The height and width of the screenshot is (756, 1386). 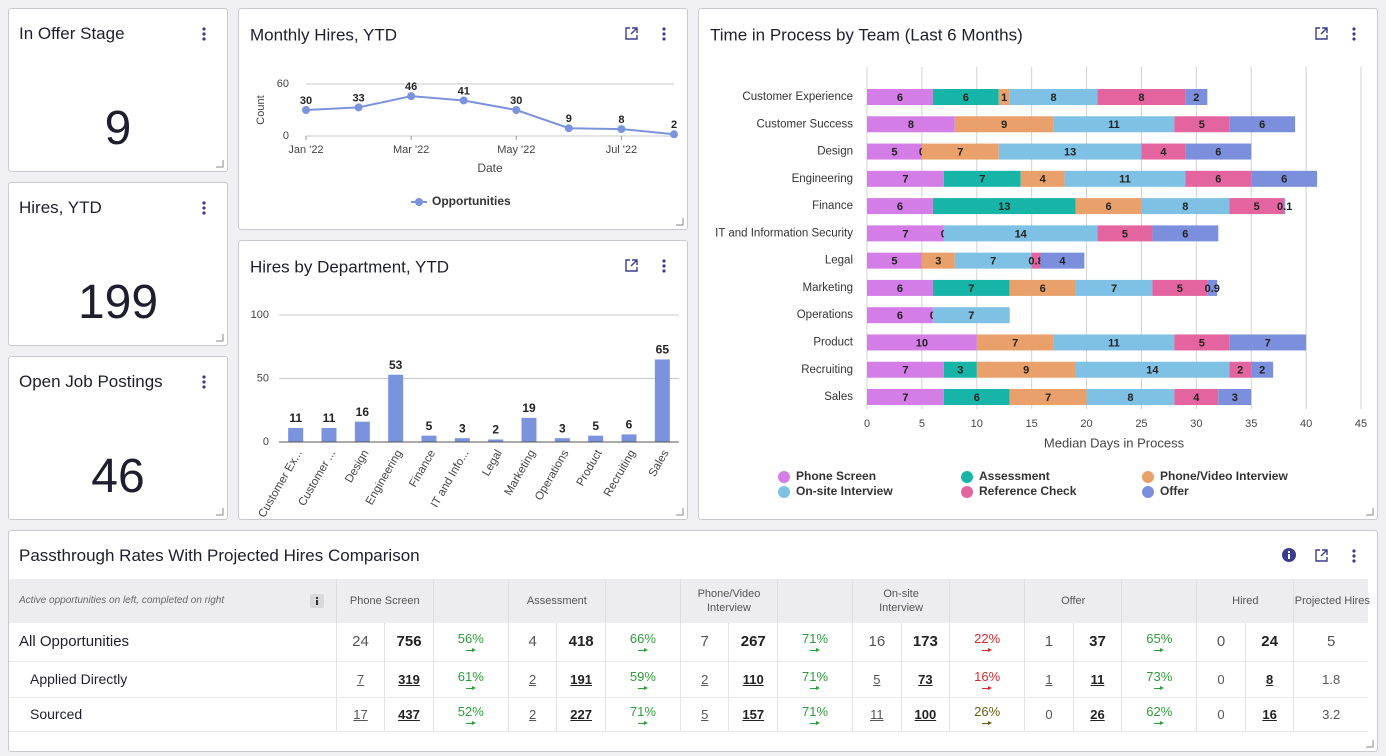 What do you see at coordinates (925, 679) in the screenshot?
I see `count-cell: 73` at bounding box center [925, 679].